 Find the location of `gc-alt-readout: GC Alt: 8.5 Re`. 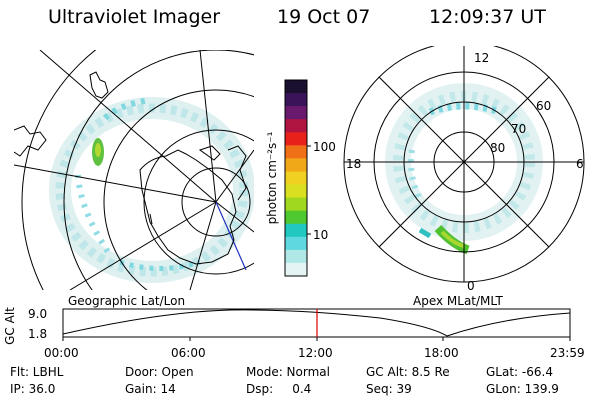

gc-alt-readout: GC Alt: 8.5 Re is located at coordinates (408, 372).